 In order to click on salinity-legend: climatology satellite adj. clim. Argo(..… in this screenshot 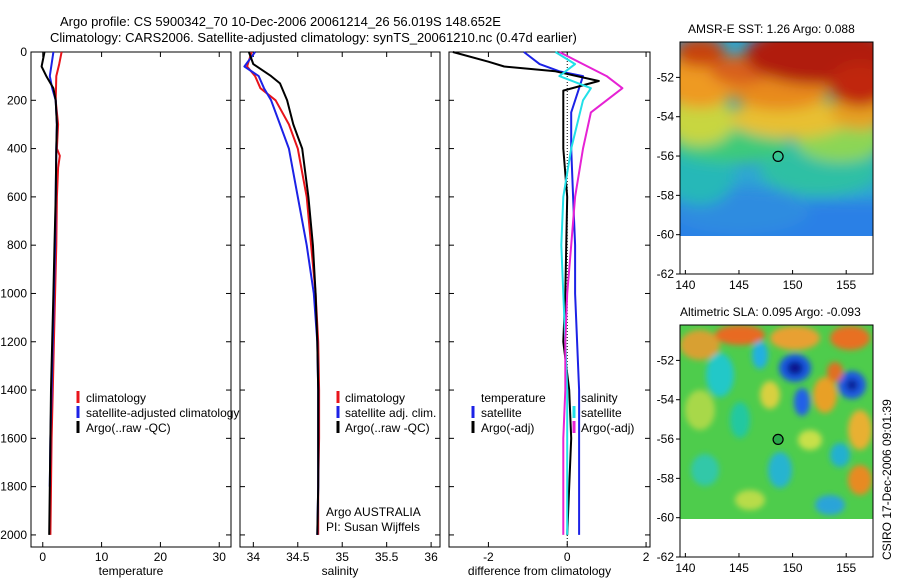, I will do `click(386, 413)`.